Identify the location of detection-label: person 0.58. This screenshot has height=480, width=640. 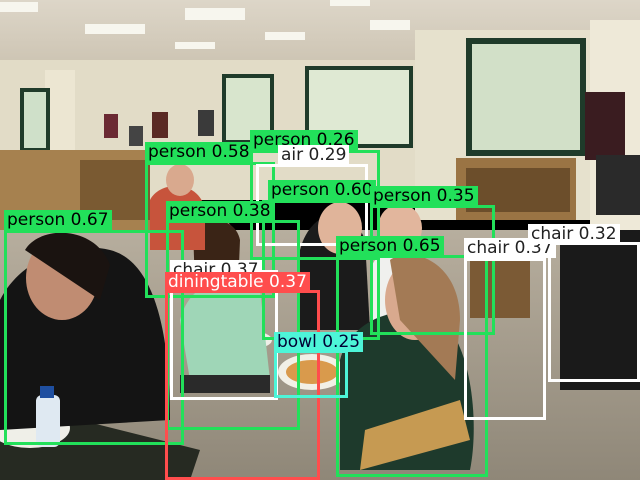
(199, 152).